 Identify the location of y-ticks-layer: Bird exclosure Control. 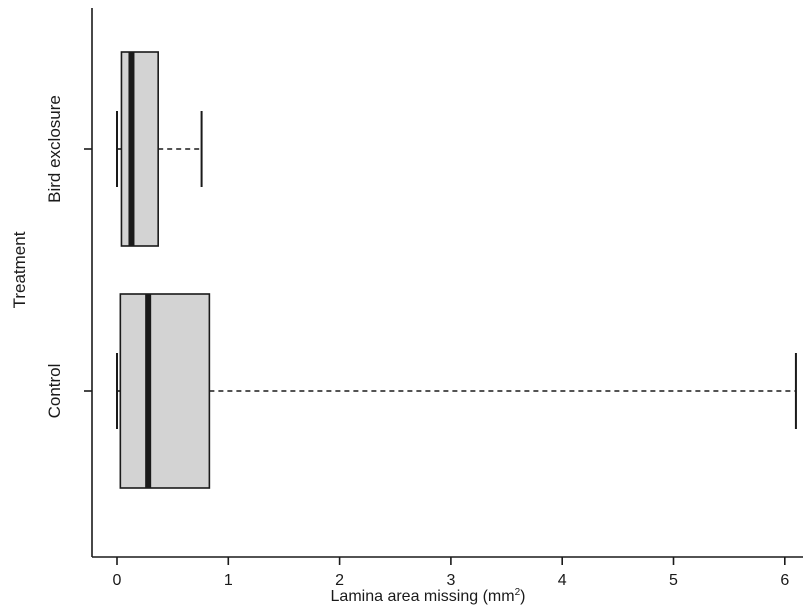
(68, 256).